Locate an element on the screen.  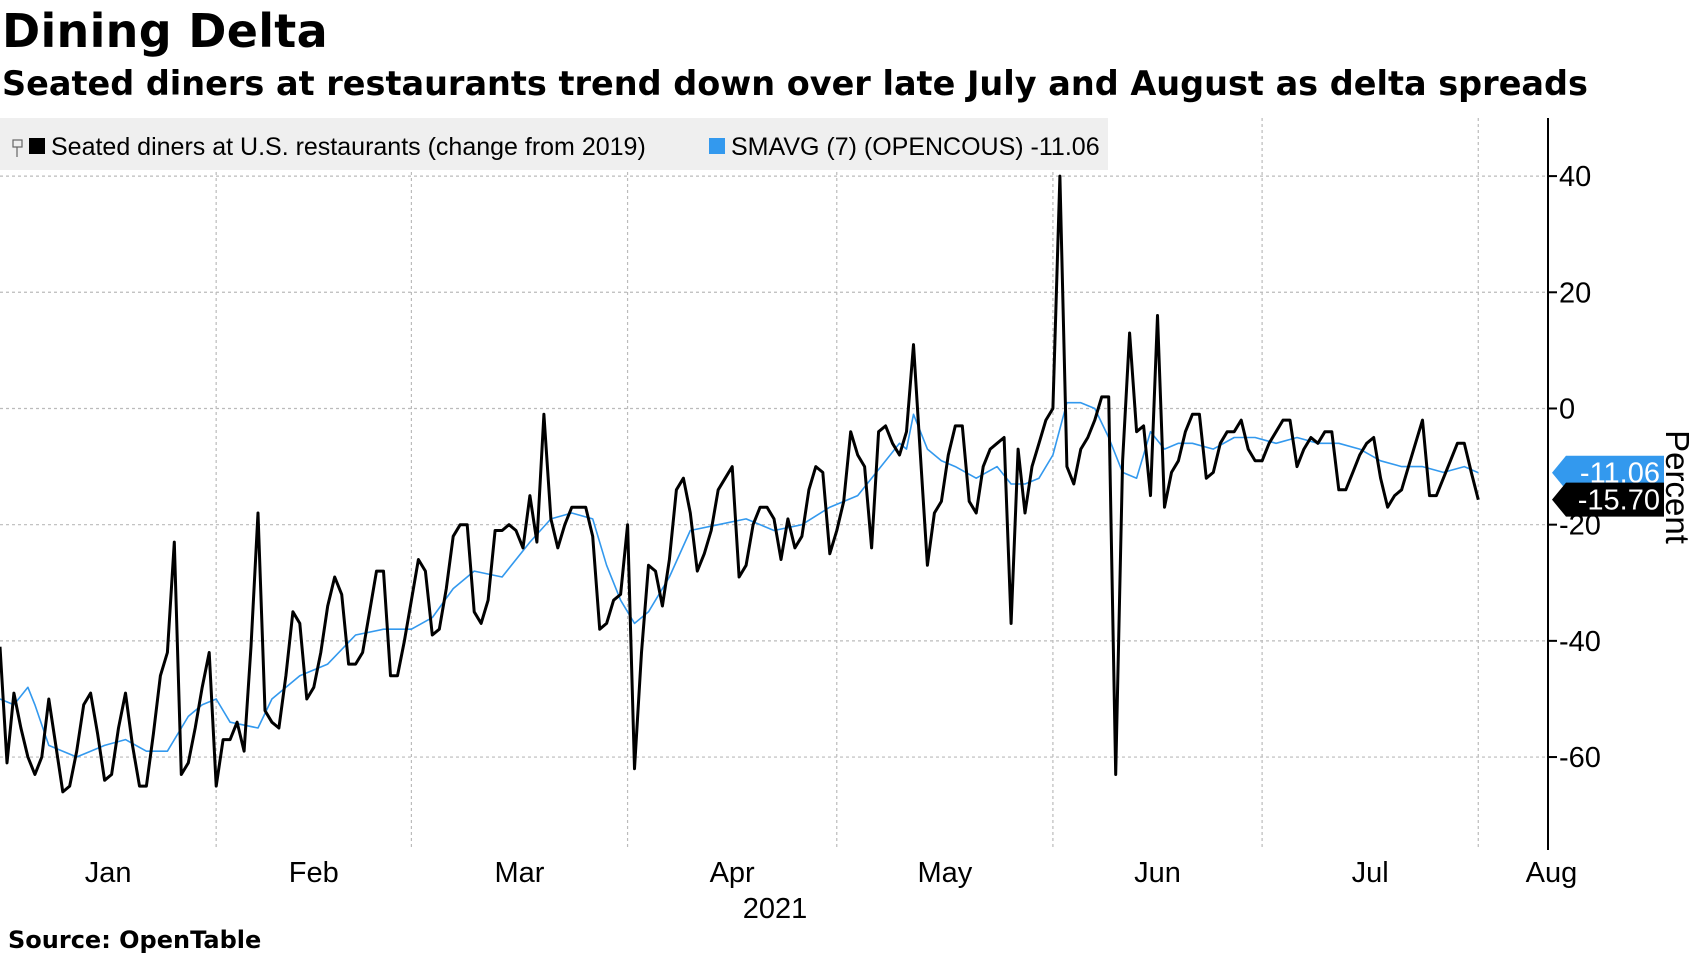
seated-diners-last-value-tag is located at coordinates (1608, 499).